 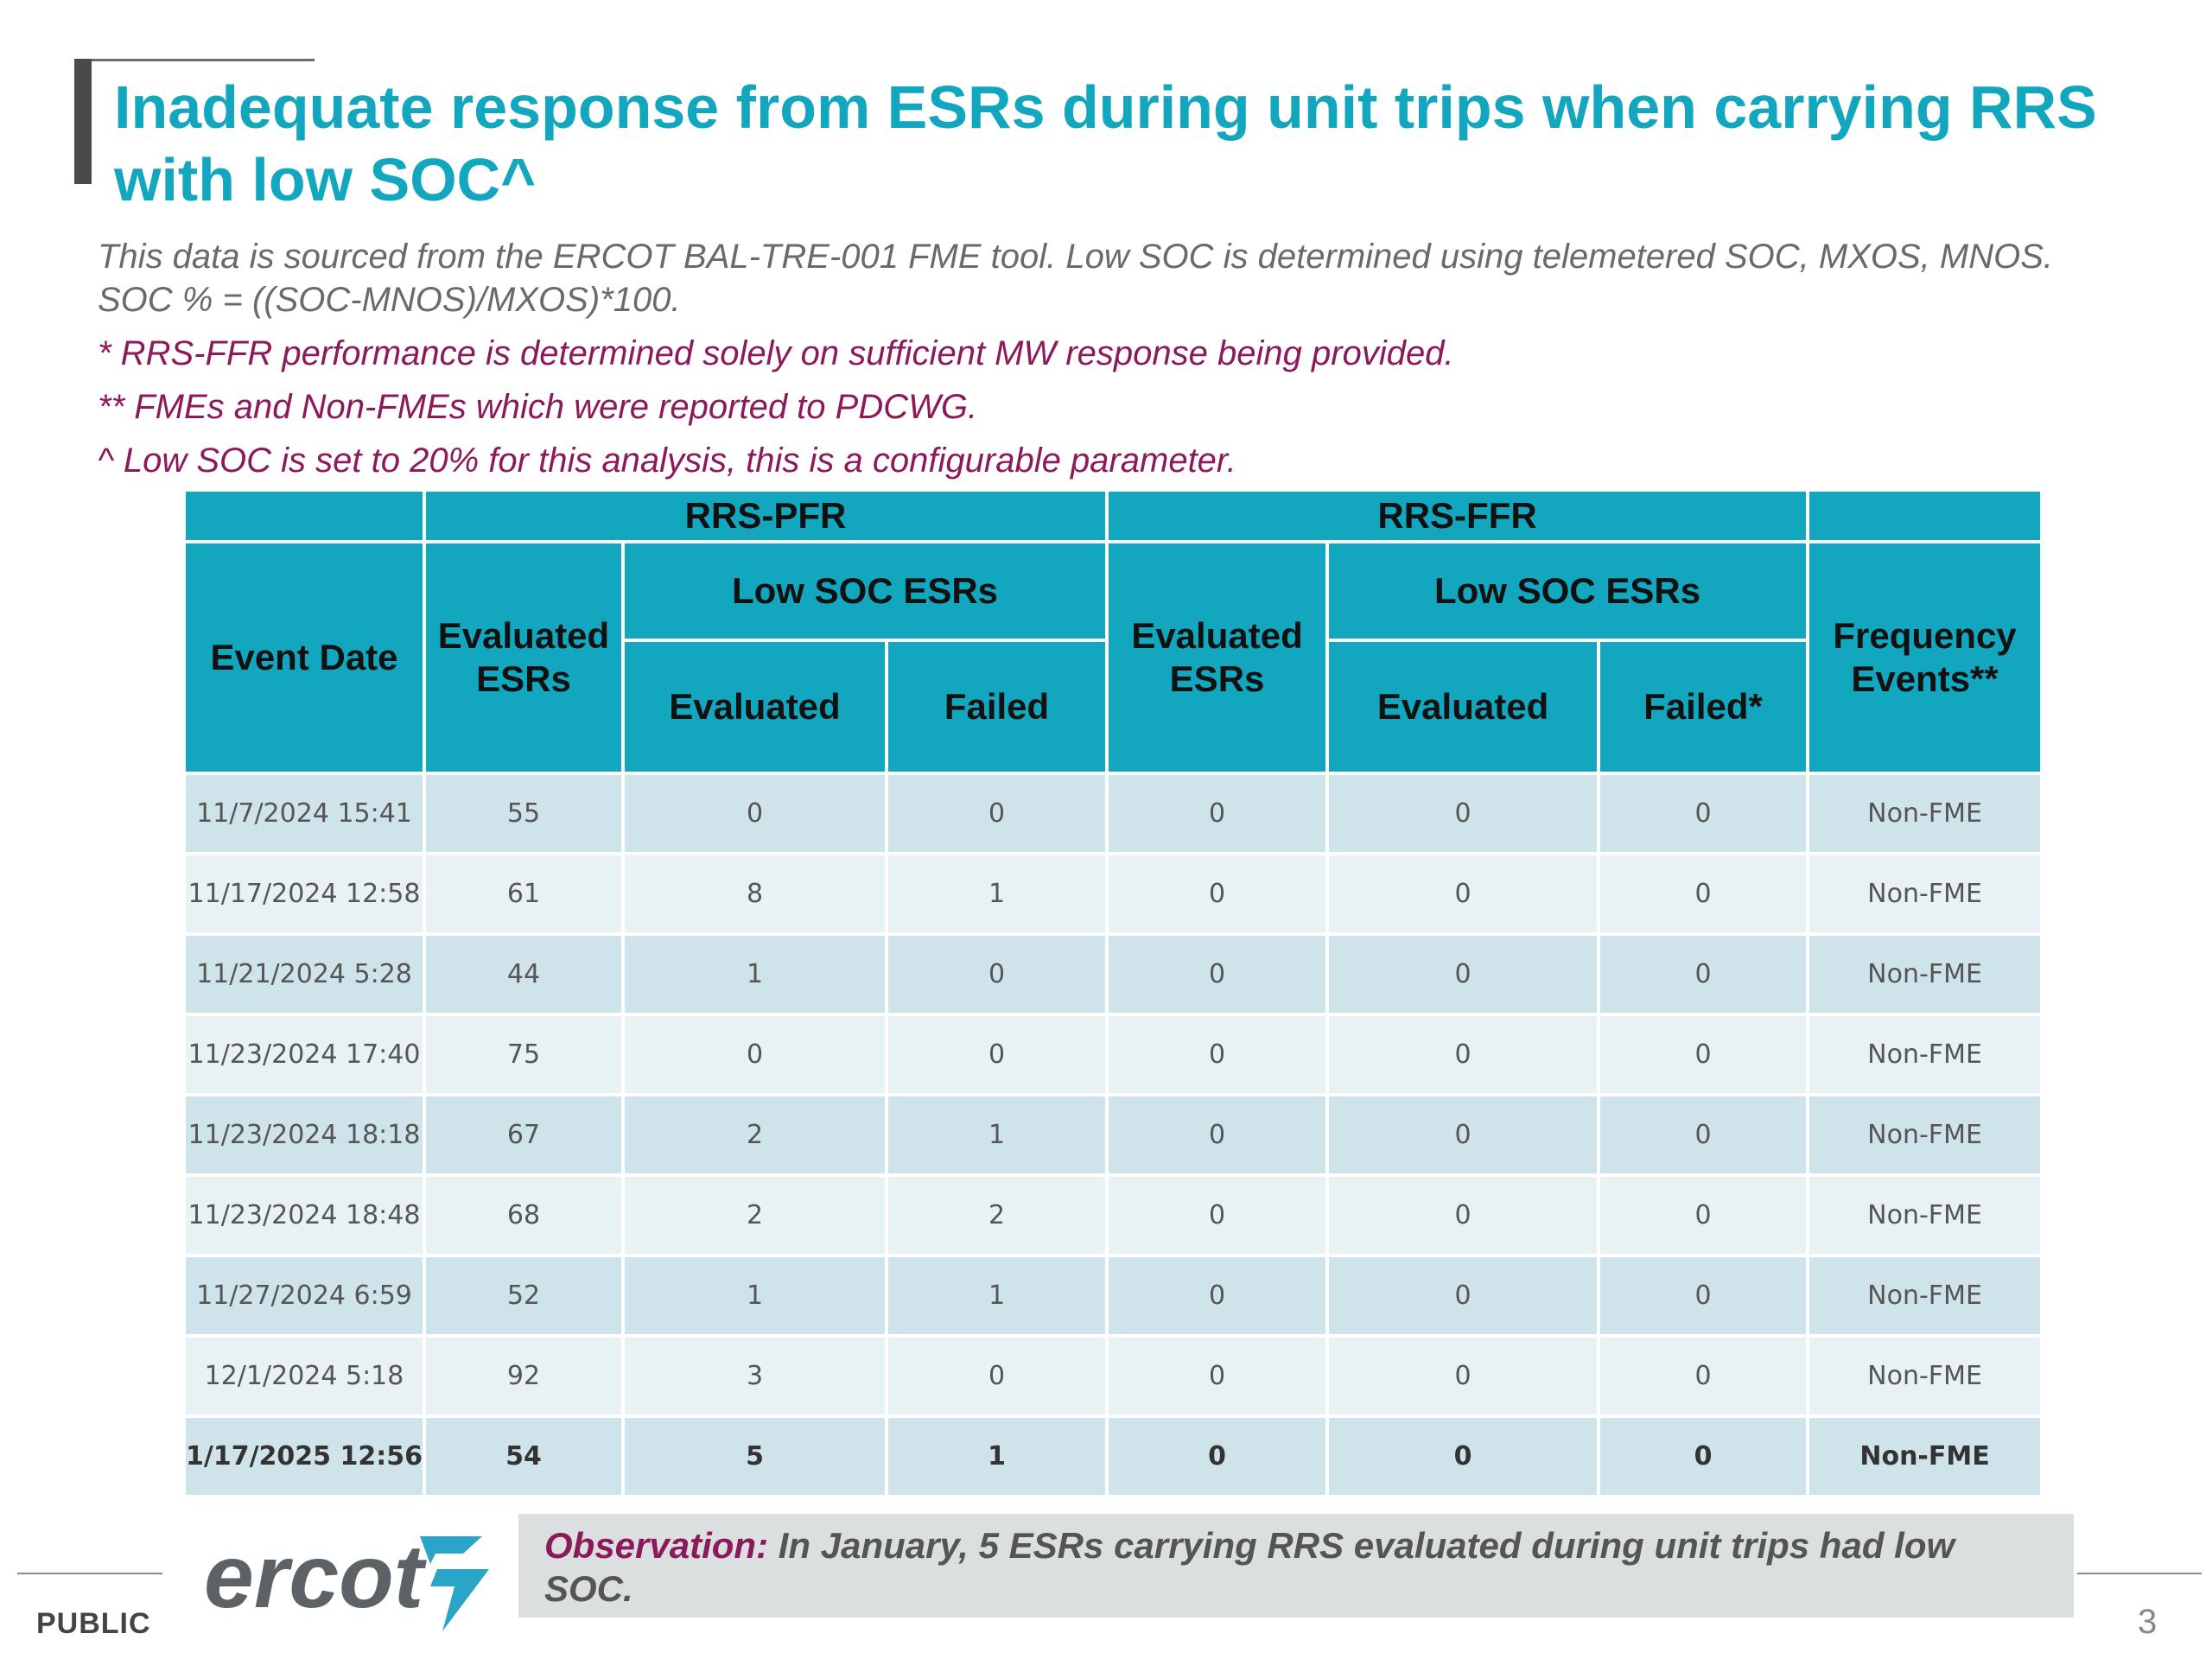 I want to click on cell-event-date: 11/23/2024 18:18, so click(x=304, y=1135).